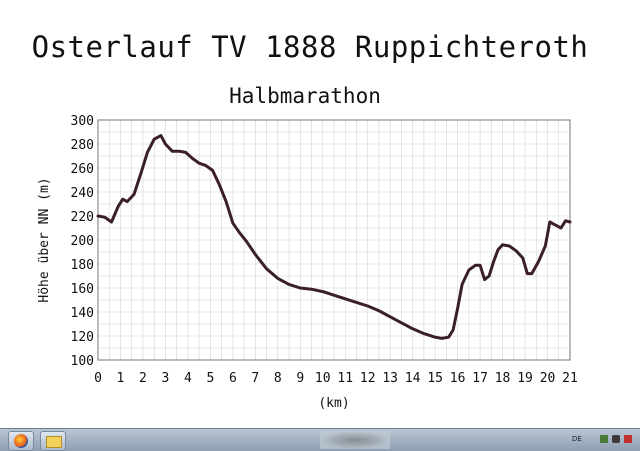  Describe the element at coordinates (305, 96) in the screenshot. I see `chart-subtitle: Halbmarathon` at that location.